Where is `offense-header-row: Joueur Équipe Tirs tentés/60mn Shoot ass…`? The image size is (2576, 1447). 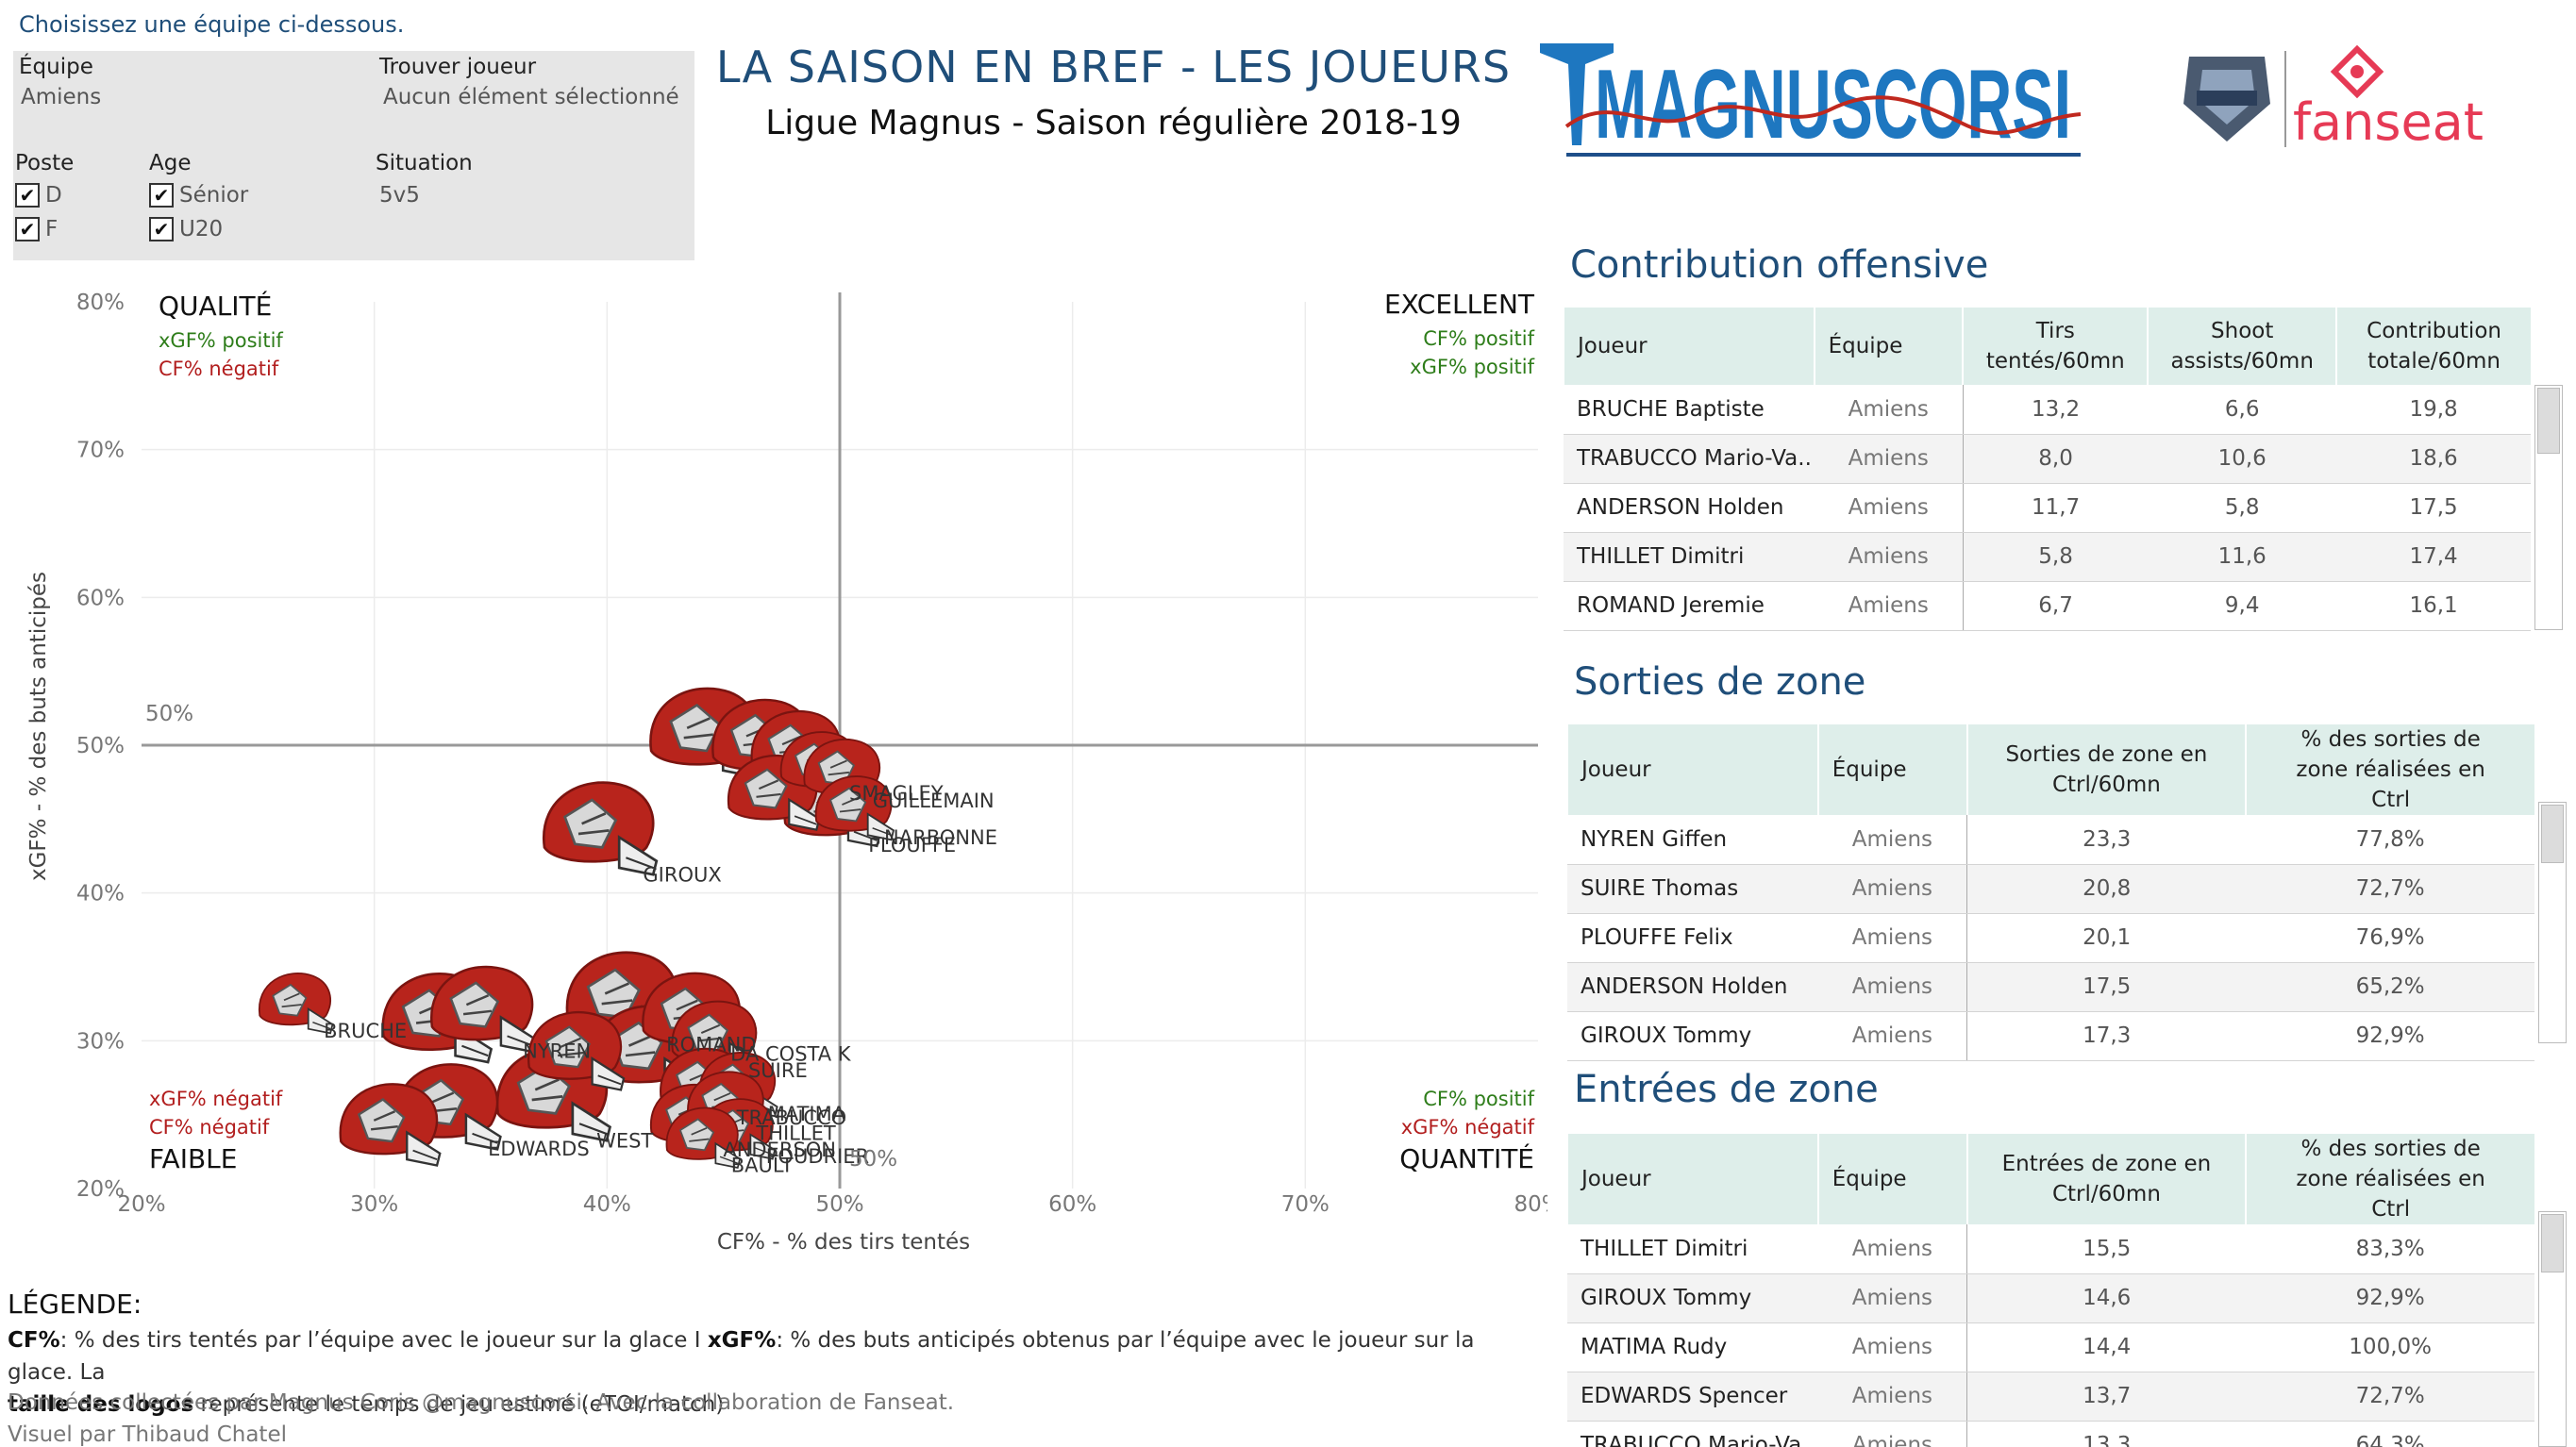
offense-header-row: Joueur Équipe Tirs tentés/60mn Shoot ass… is located at coordinates (2047, 346).